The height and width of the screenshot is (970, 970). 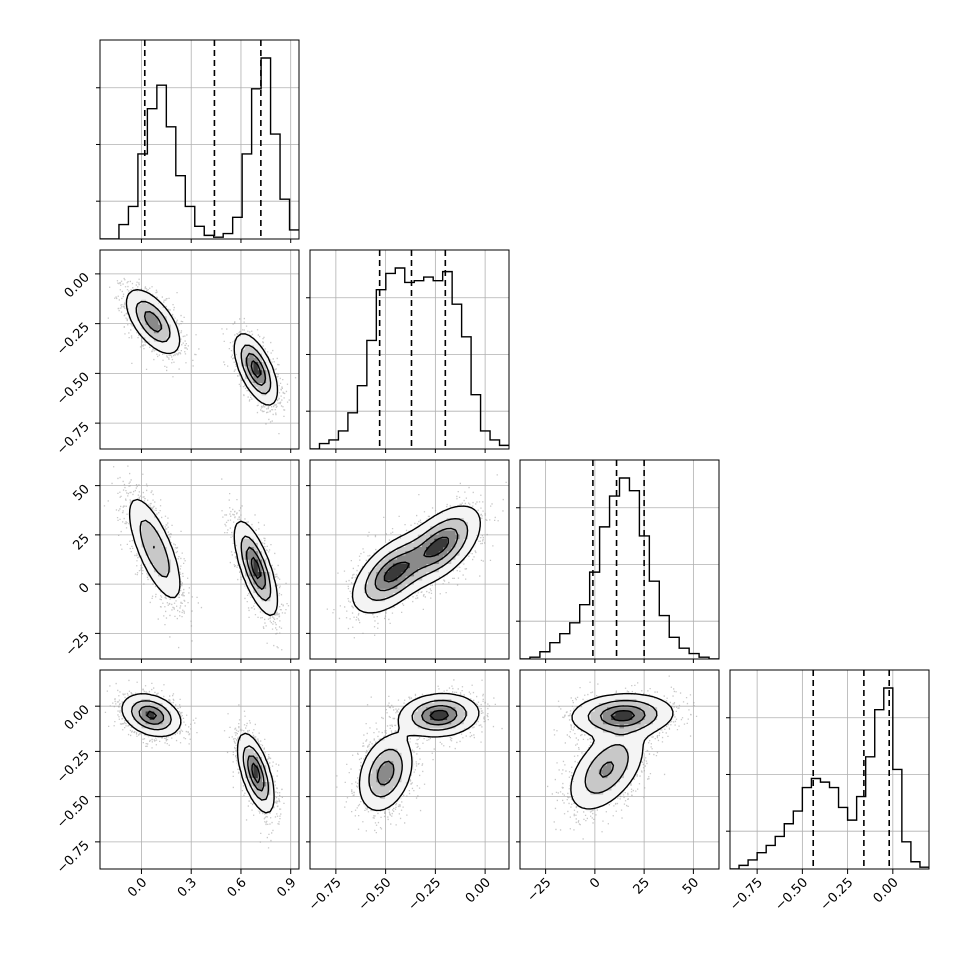 What do you see at coordinates (595, 883) in the screenshot?
I see `x-tick-label: 0` at bounding box center [595, 883].